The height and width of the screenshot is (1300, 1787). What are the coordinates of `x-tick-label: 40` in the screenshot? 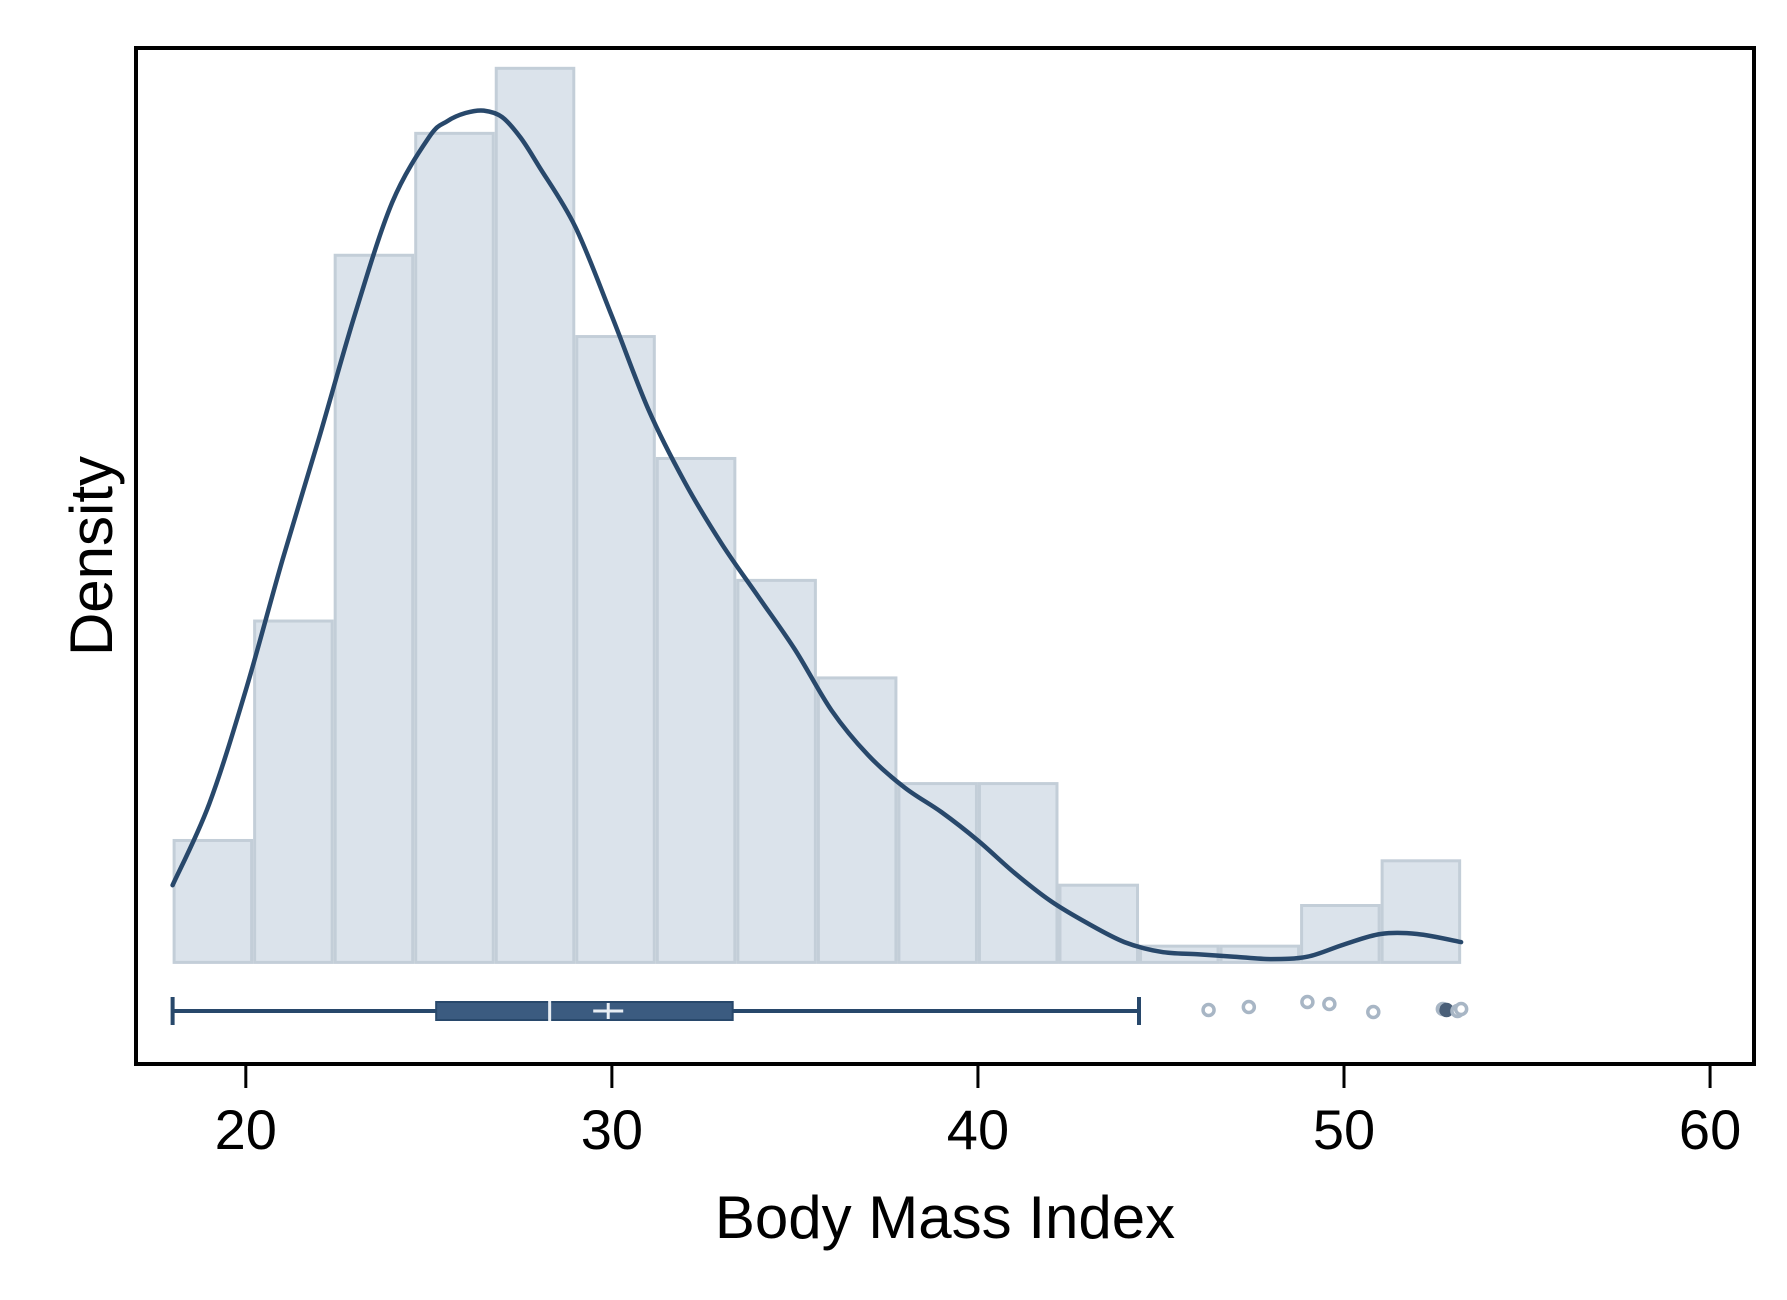 It's located at (978, 1129).